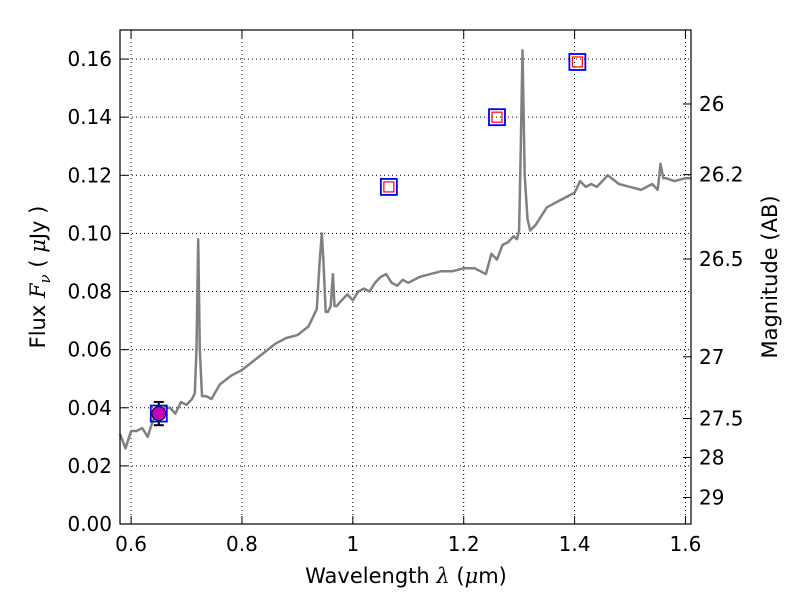 The width and height of the screenshot is (800, 600). What do you see at coordinates (711, 357) in the screenshot?
I see `y2-tick-label: 27` at bounding box center [711, 357].